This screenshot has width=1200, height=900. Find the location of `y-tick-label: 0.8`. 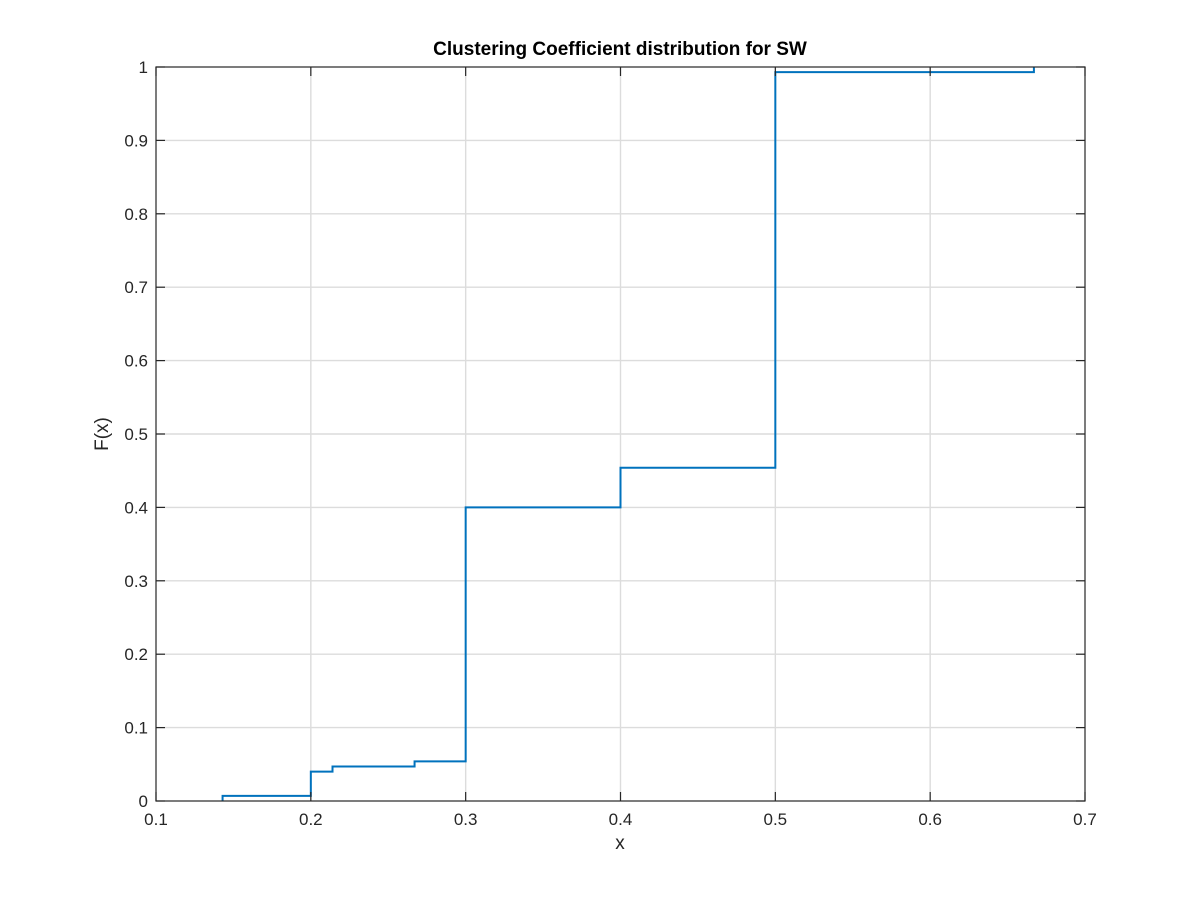

y-tick-label: 0.8 is located at coordinates (136, 214).